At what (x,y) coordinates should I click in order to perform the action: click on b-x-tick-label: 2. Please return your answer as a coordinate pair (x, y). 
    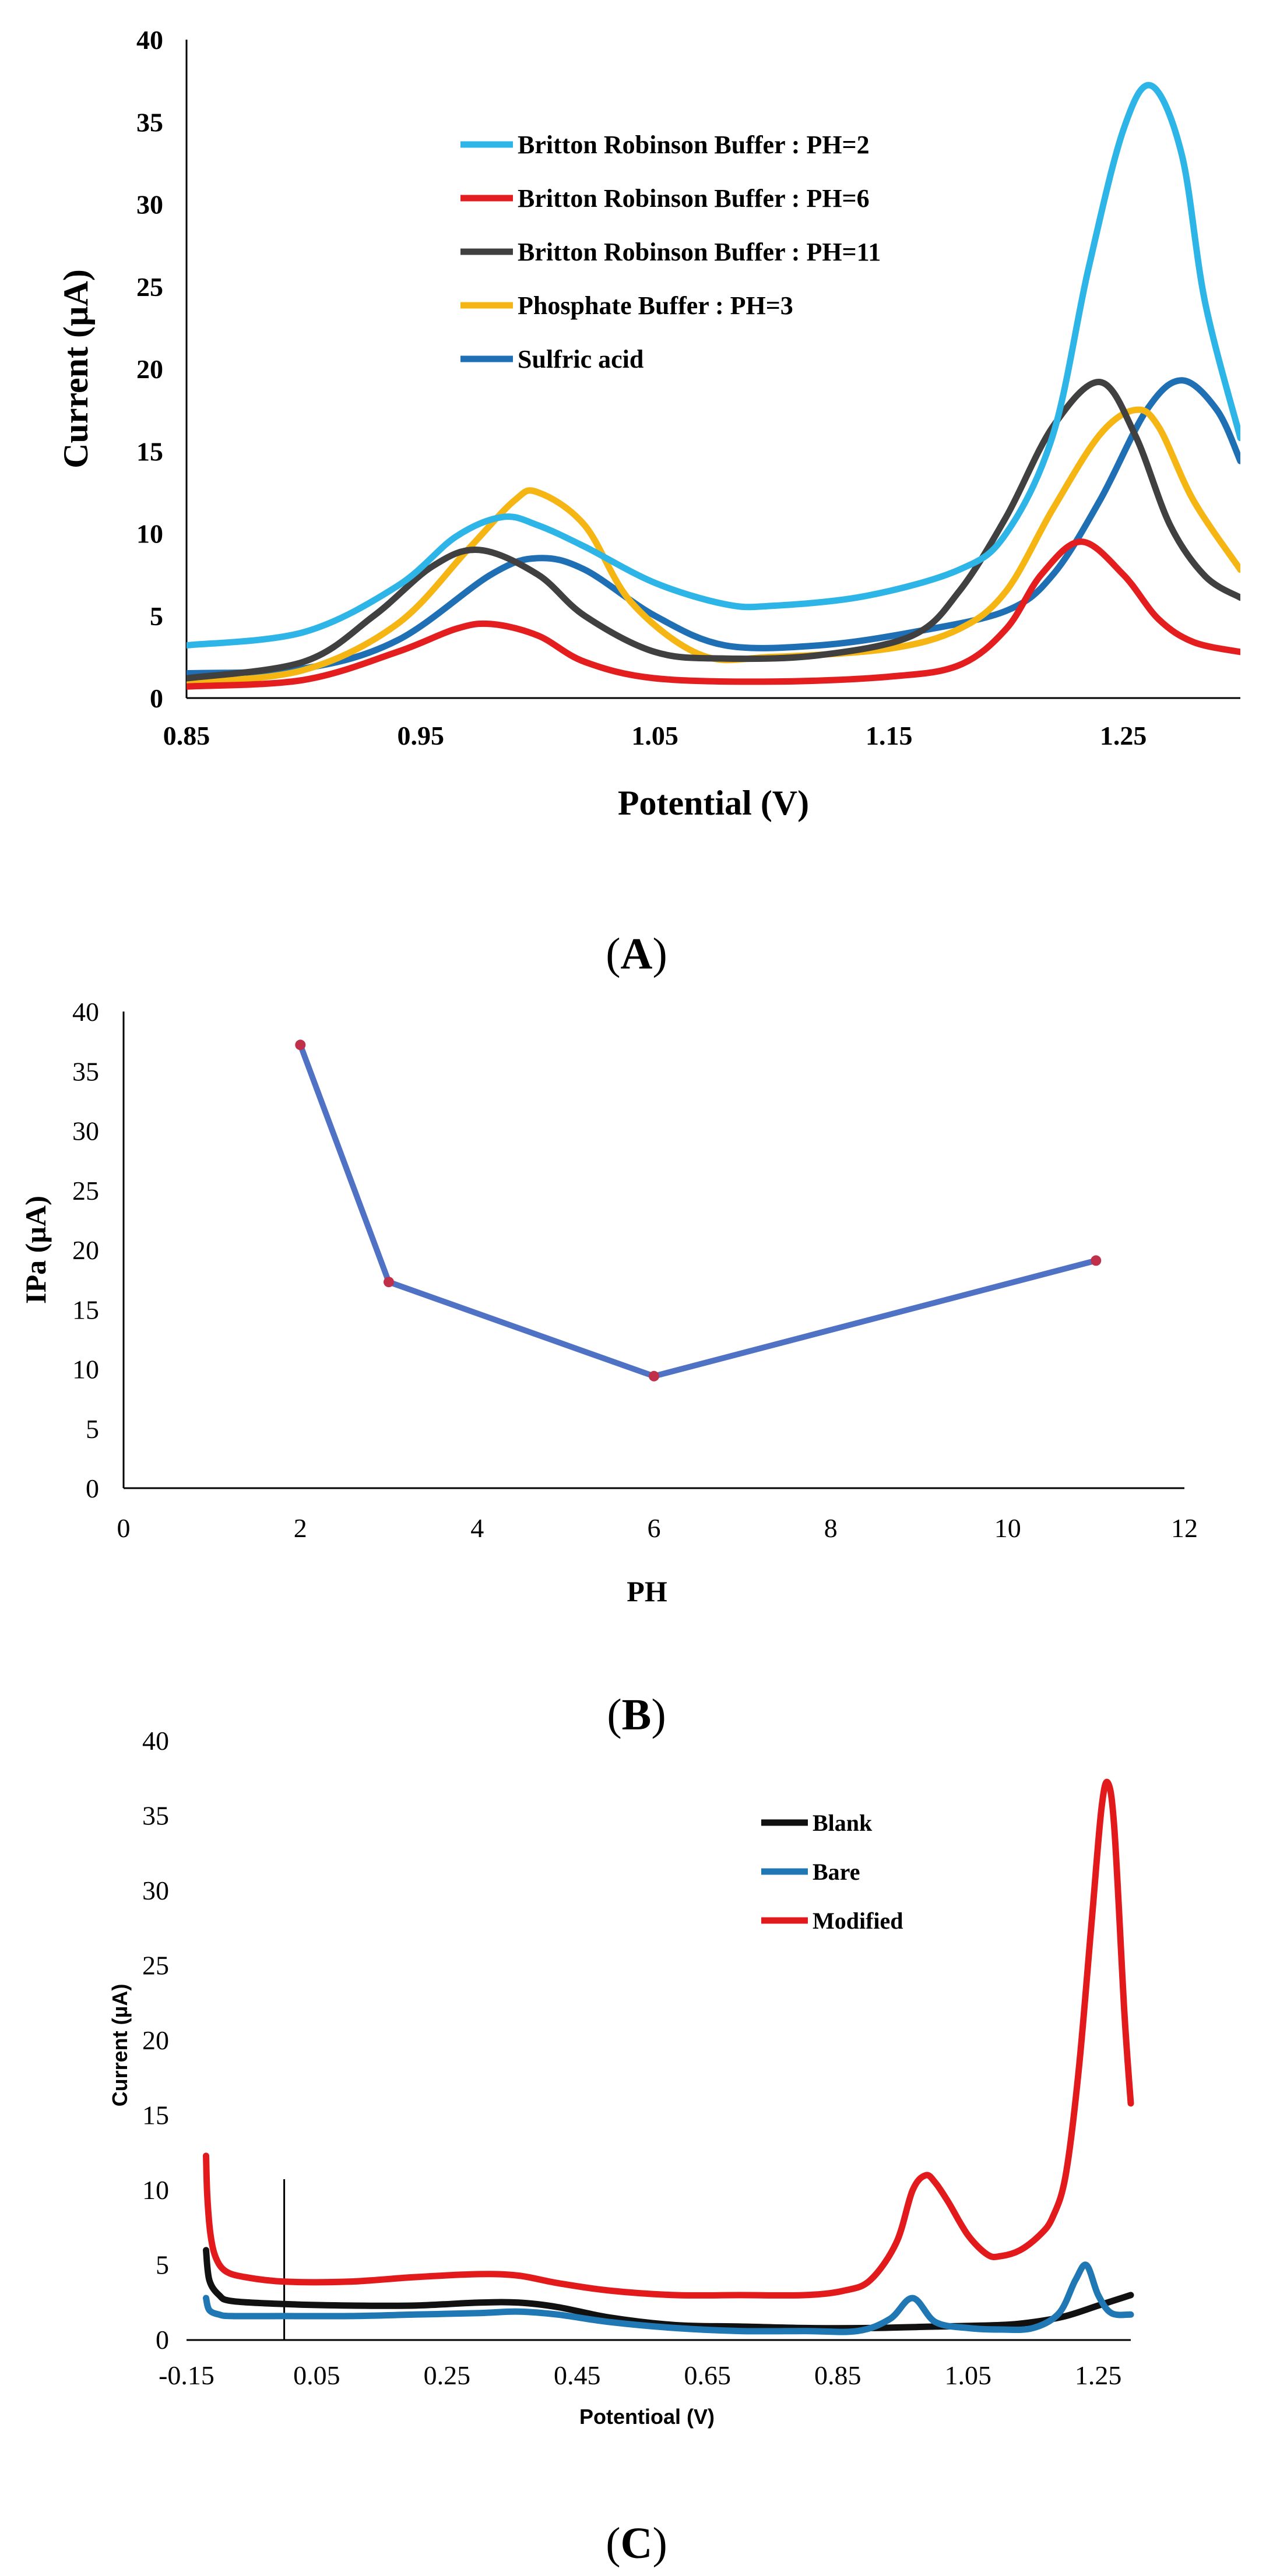
    Looking at the image, I should click on (301, 1528).